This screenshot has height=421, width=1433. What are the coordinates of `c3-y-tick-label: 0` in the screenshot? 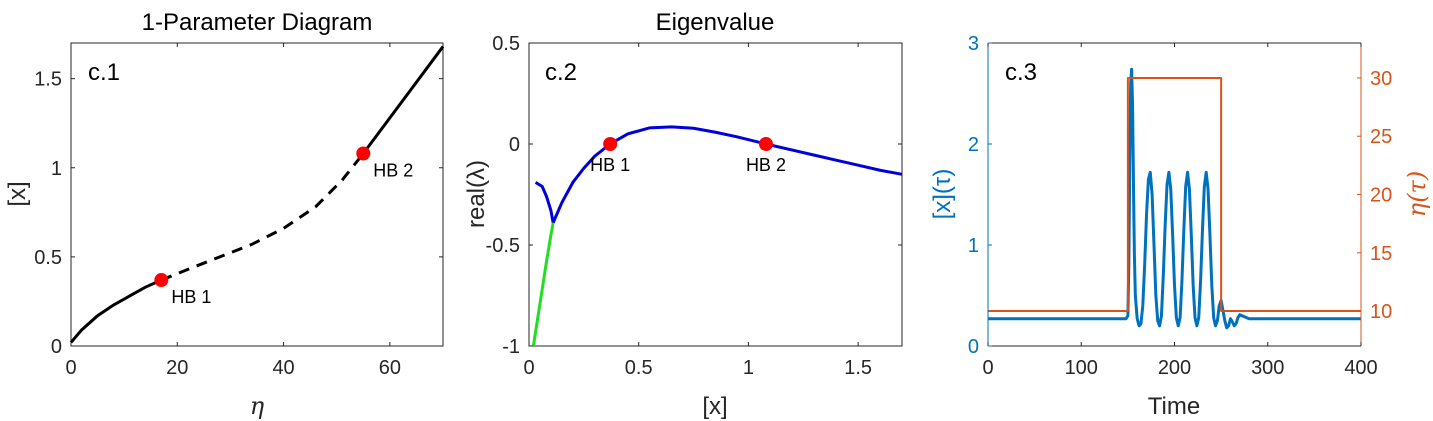 It's located at (973, 347).